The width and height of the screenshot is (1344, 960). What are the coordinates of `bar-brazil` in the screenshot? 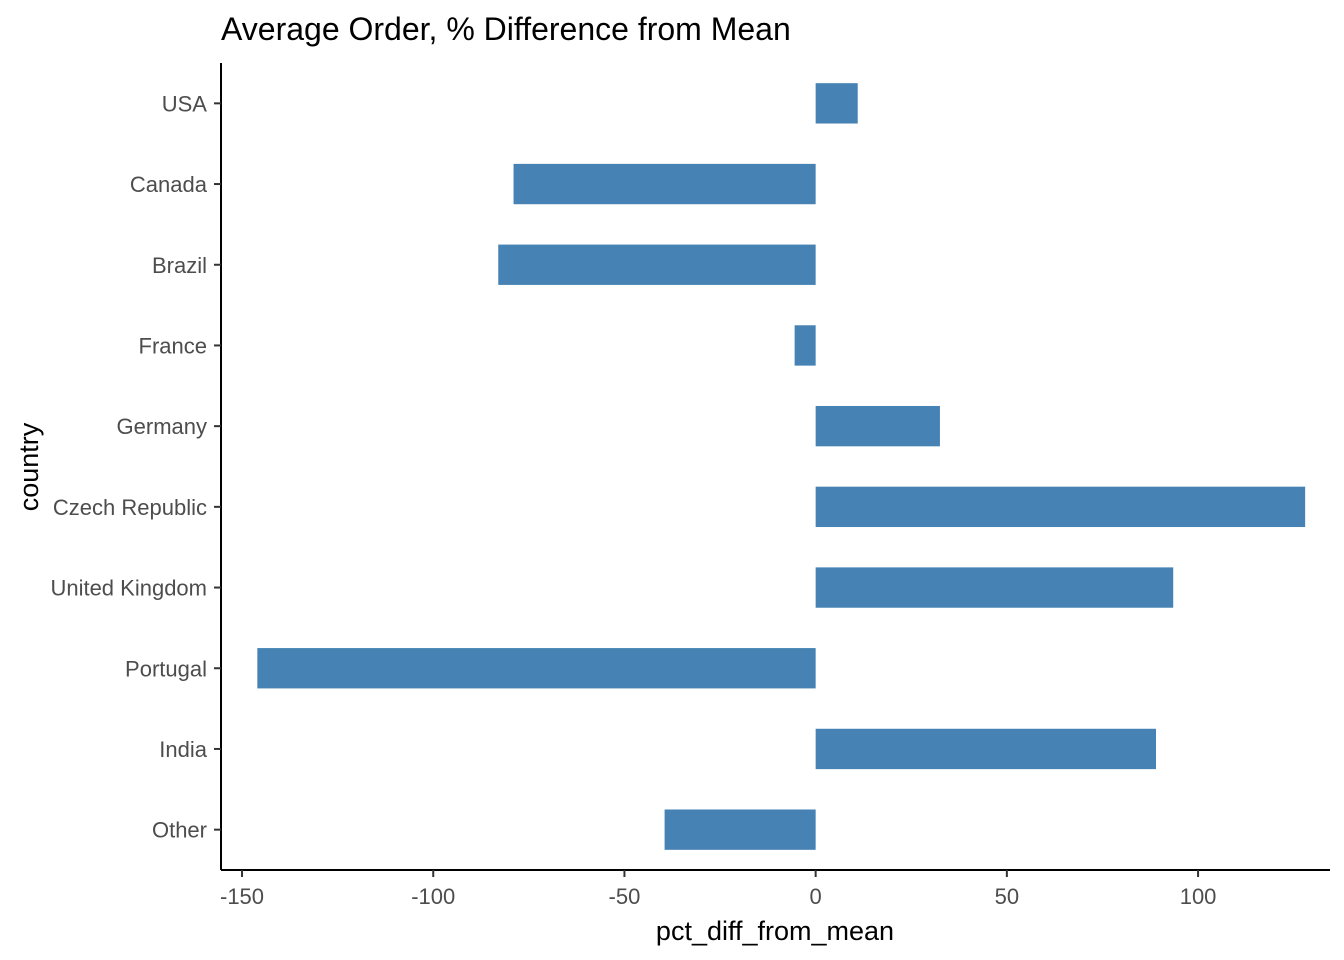 It's located at (657, 264).